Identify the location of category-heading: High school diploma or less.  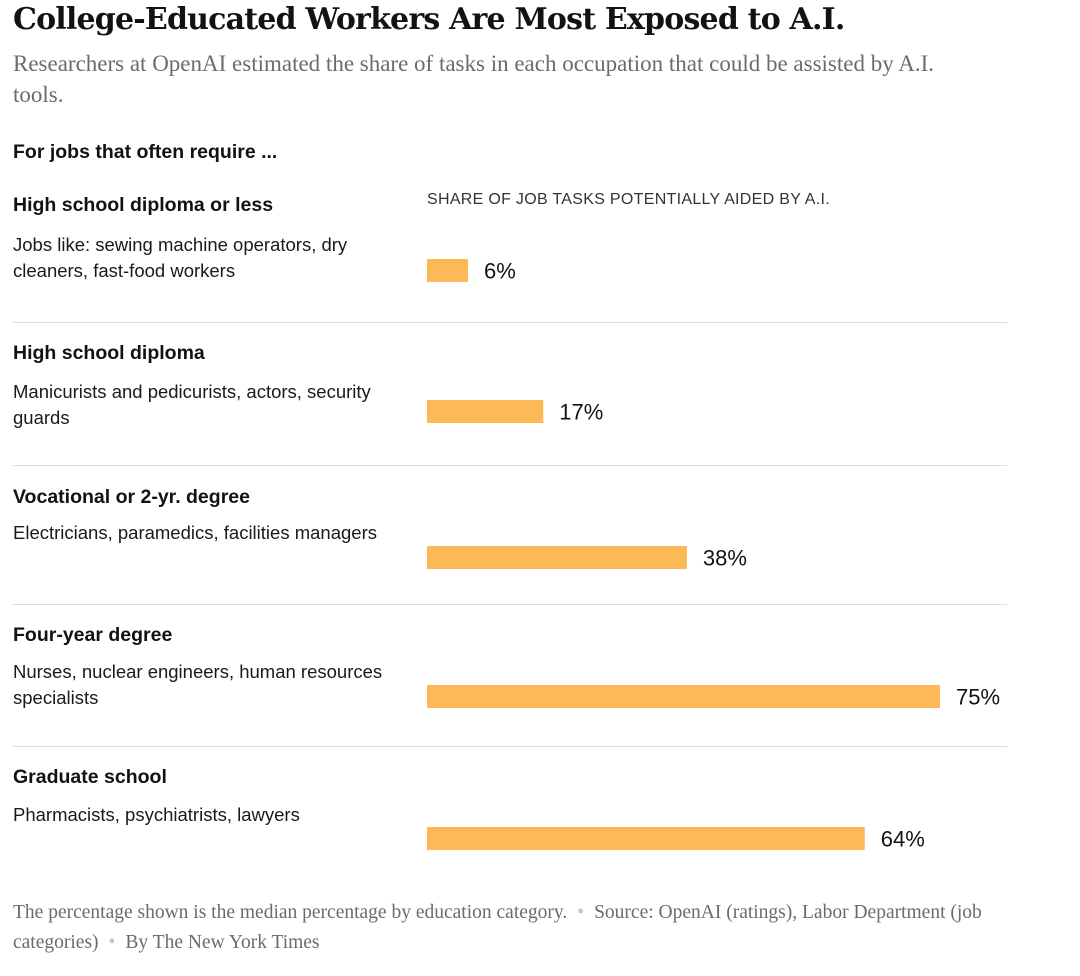
(143, 205).